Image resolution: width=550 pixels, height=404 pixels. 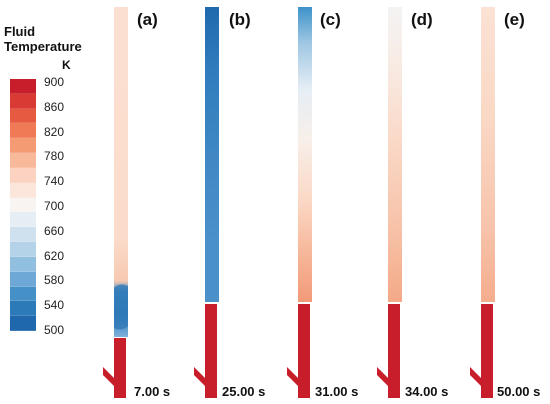 I want to click on legend-tick-label: 660, so click(x=54, y=230).